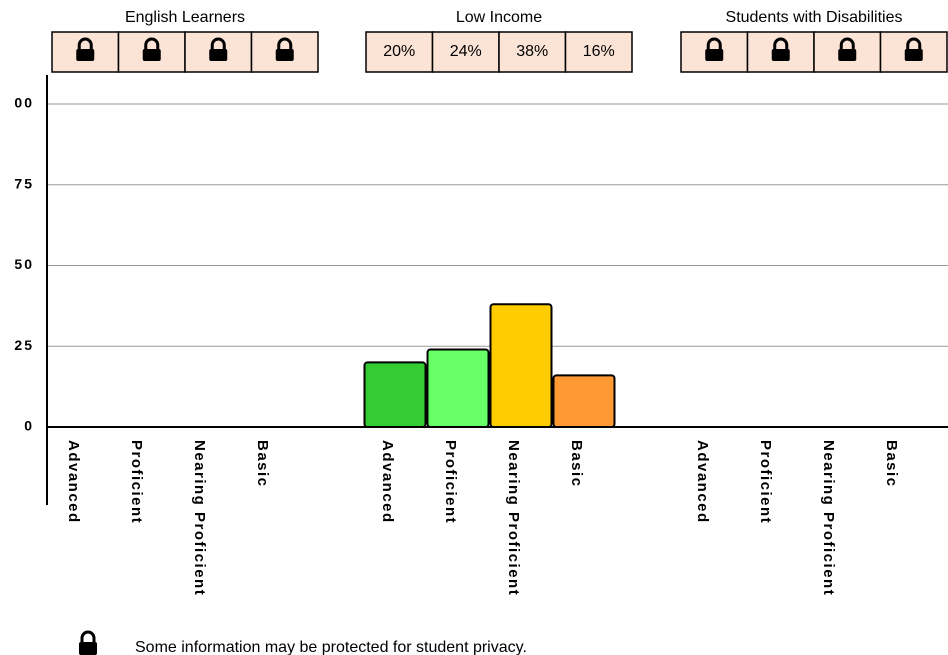  I want to click on group-title: Students with Disabilities, so click(814, 17).